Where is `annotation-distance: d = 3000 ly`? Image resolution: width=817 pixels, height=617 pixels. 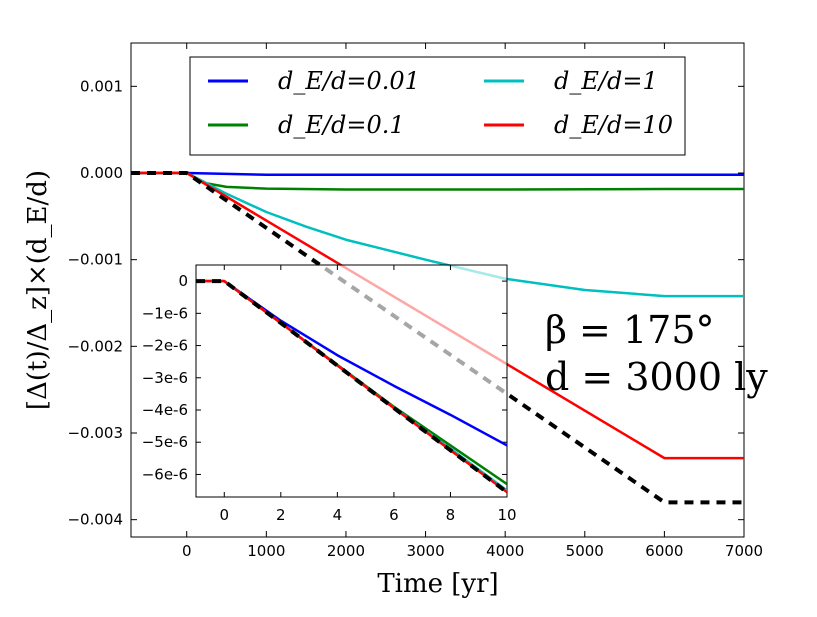 annotation-distance: d = 3000 ly is located at coordinates (656, 377).